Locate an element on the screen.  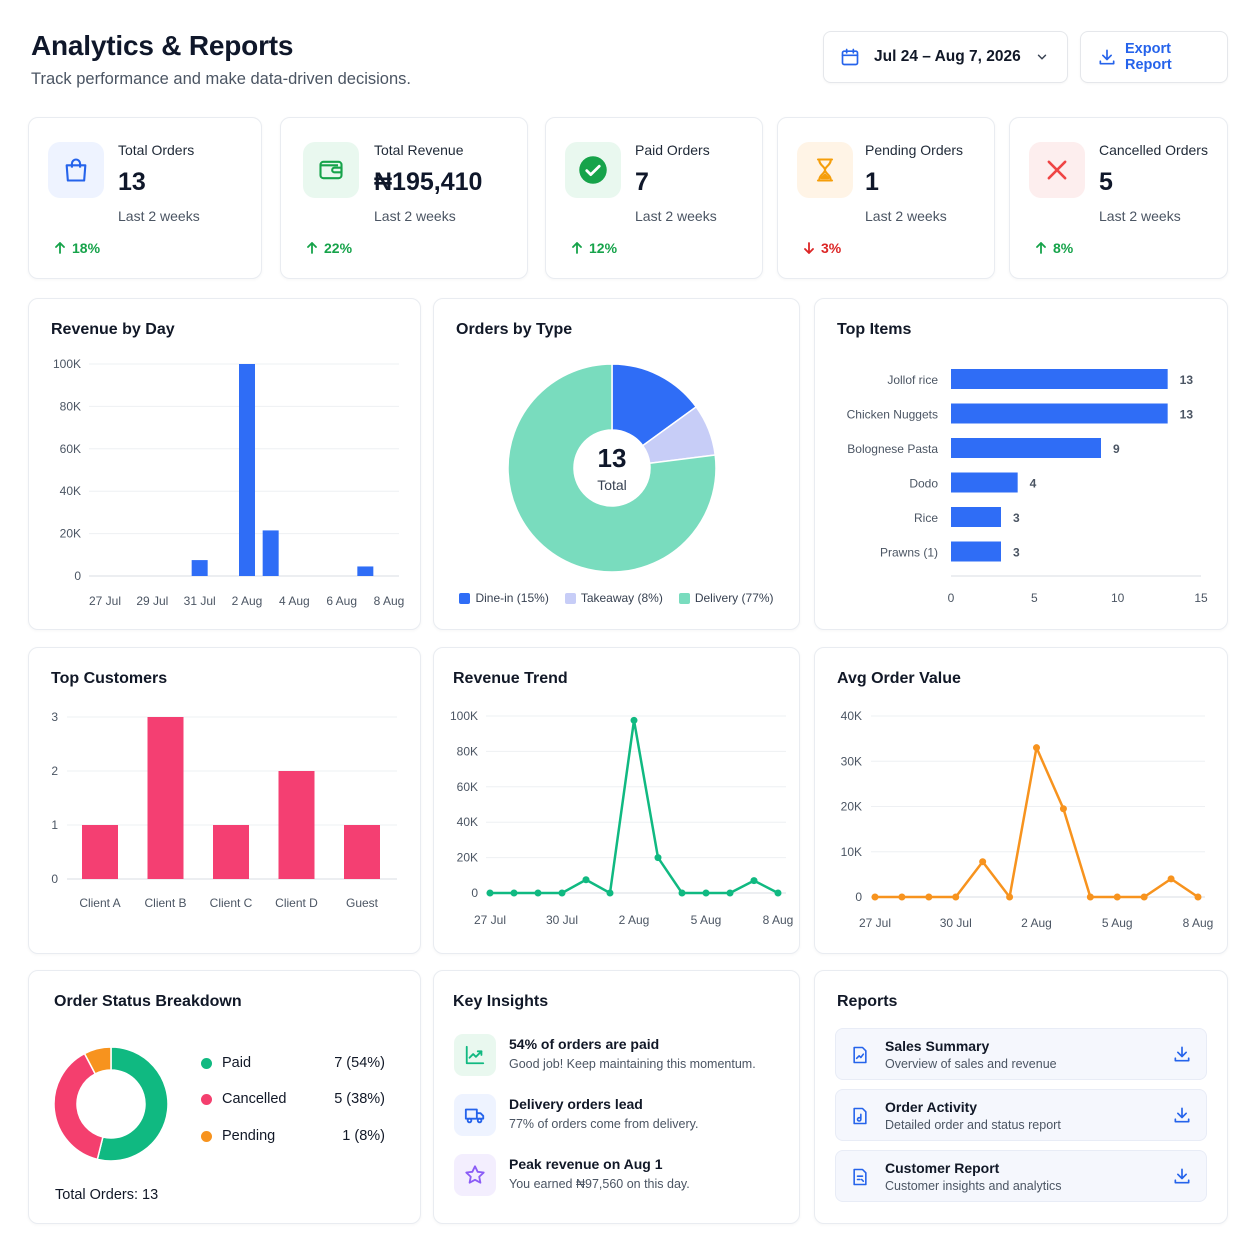
insight-title: Delivery orders lead is located at coordinates (576, 1104).